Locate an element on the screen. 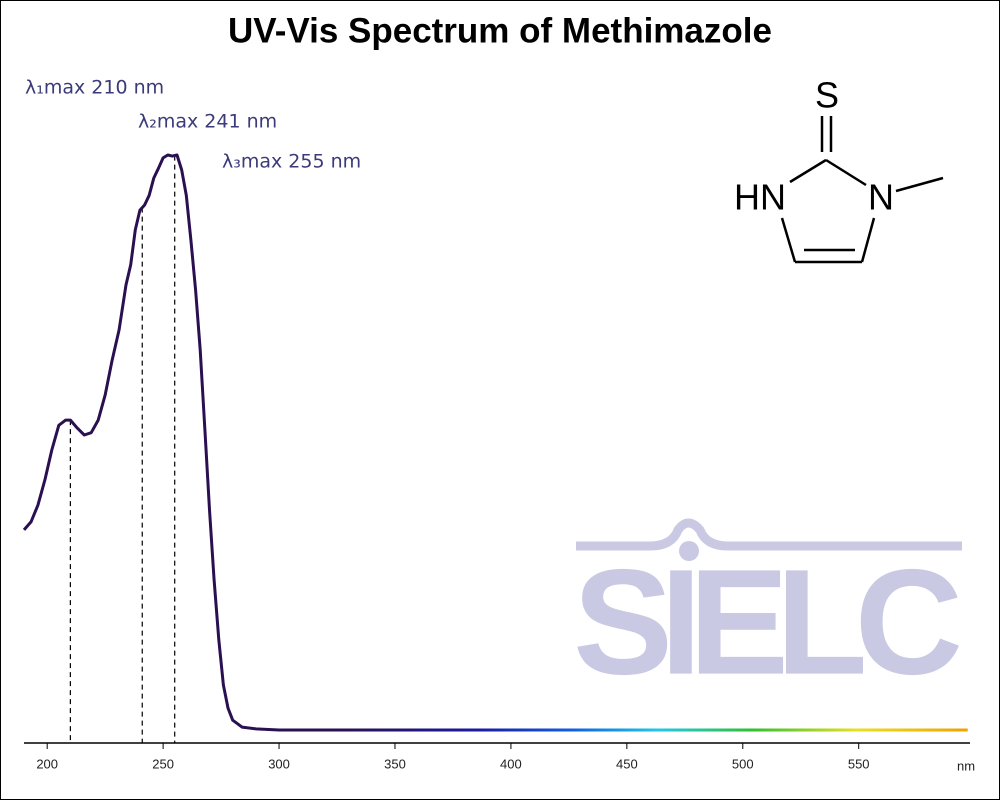  molecule: S HN N is located at coordinates (839, 169).